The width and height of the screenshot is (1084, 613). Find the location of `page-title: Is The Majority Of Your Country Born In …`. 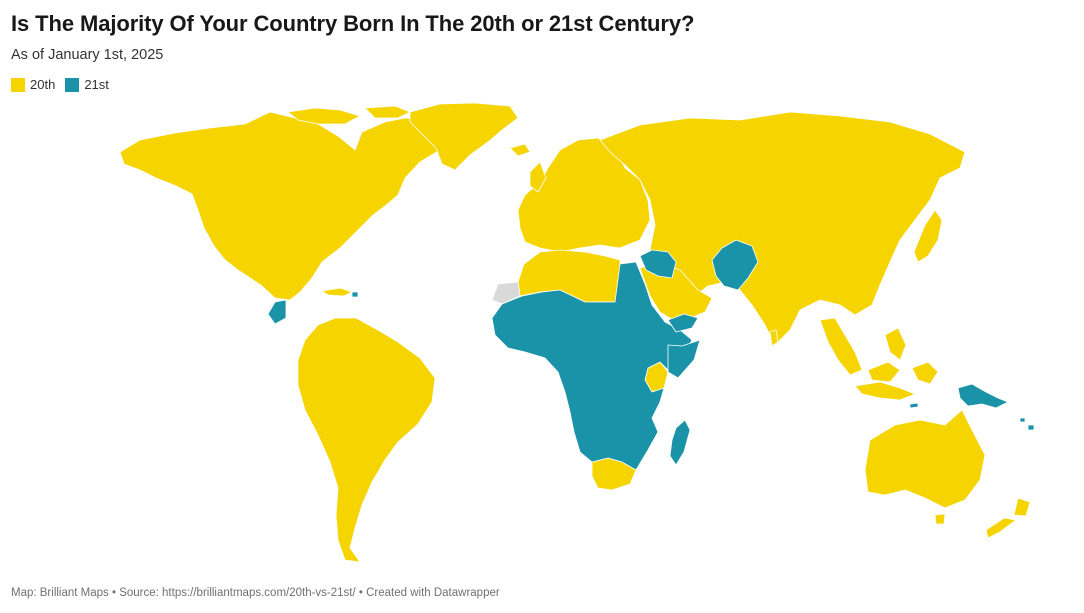

page-title: Is The Majority Of Your Country Born In … is located at coordinates (353, 23).